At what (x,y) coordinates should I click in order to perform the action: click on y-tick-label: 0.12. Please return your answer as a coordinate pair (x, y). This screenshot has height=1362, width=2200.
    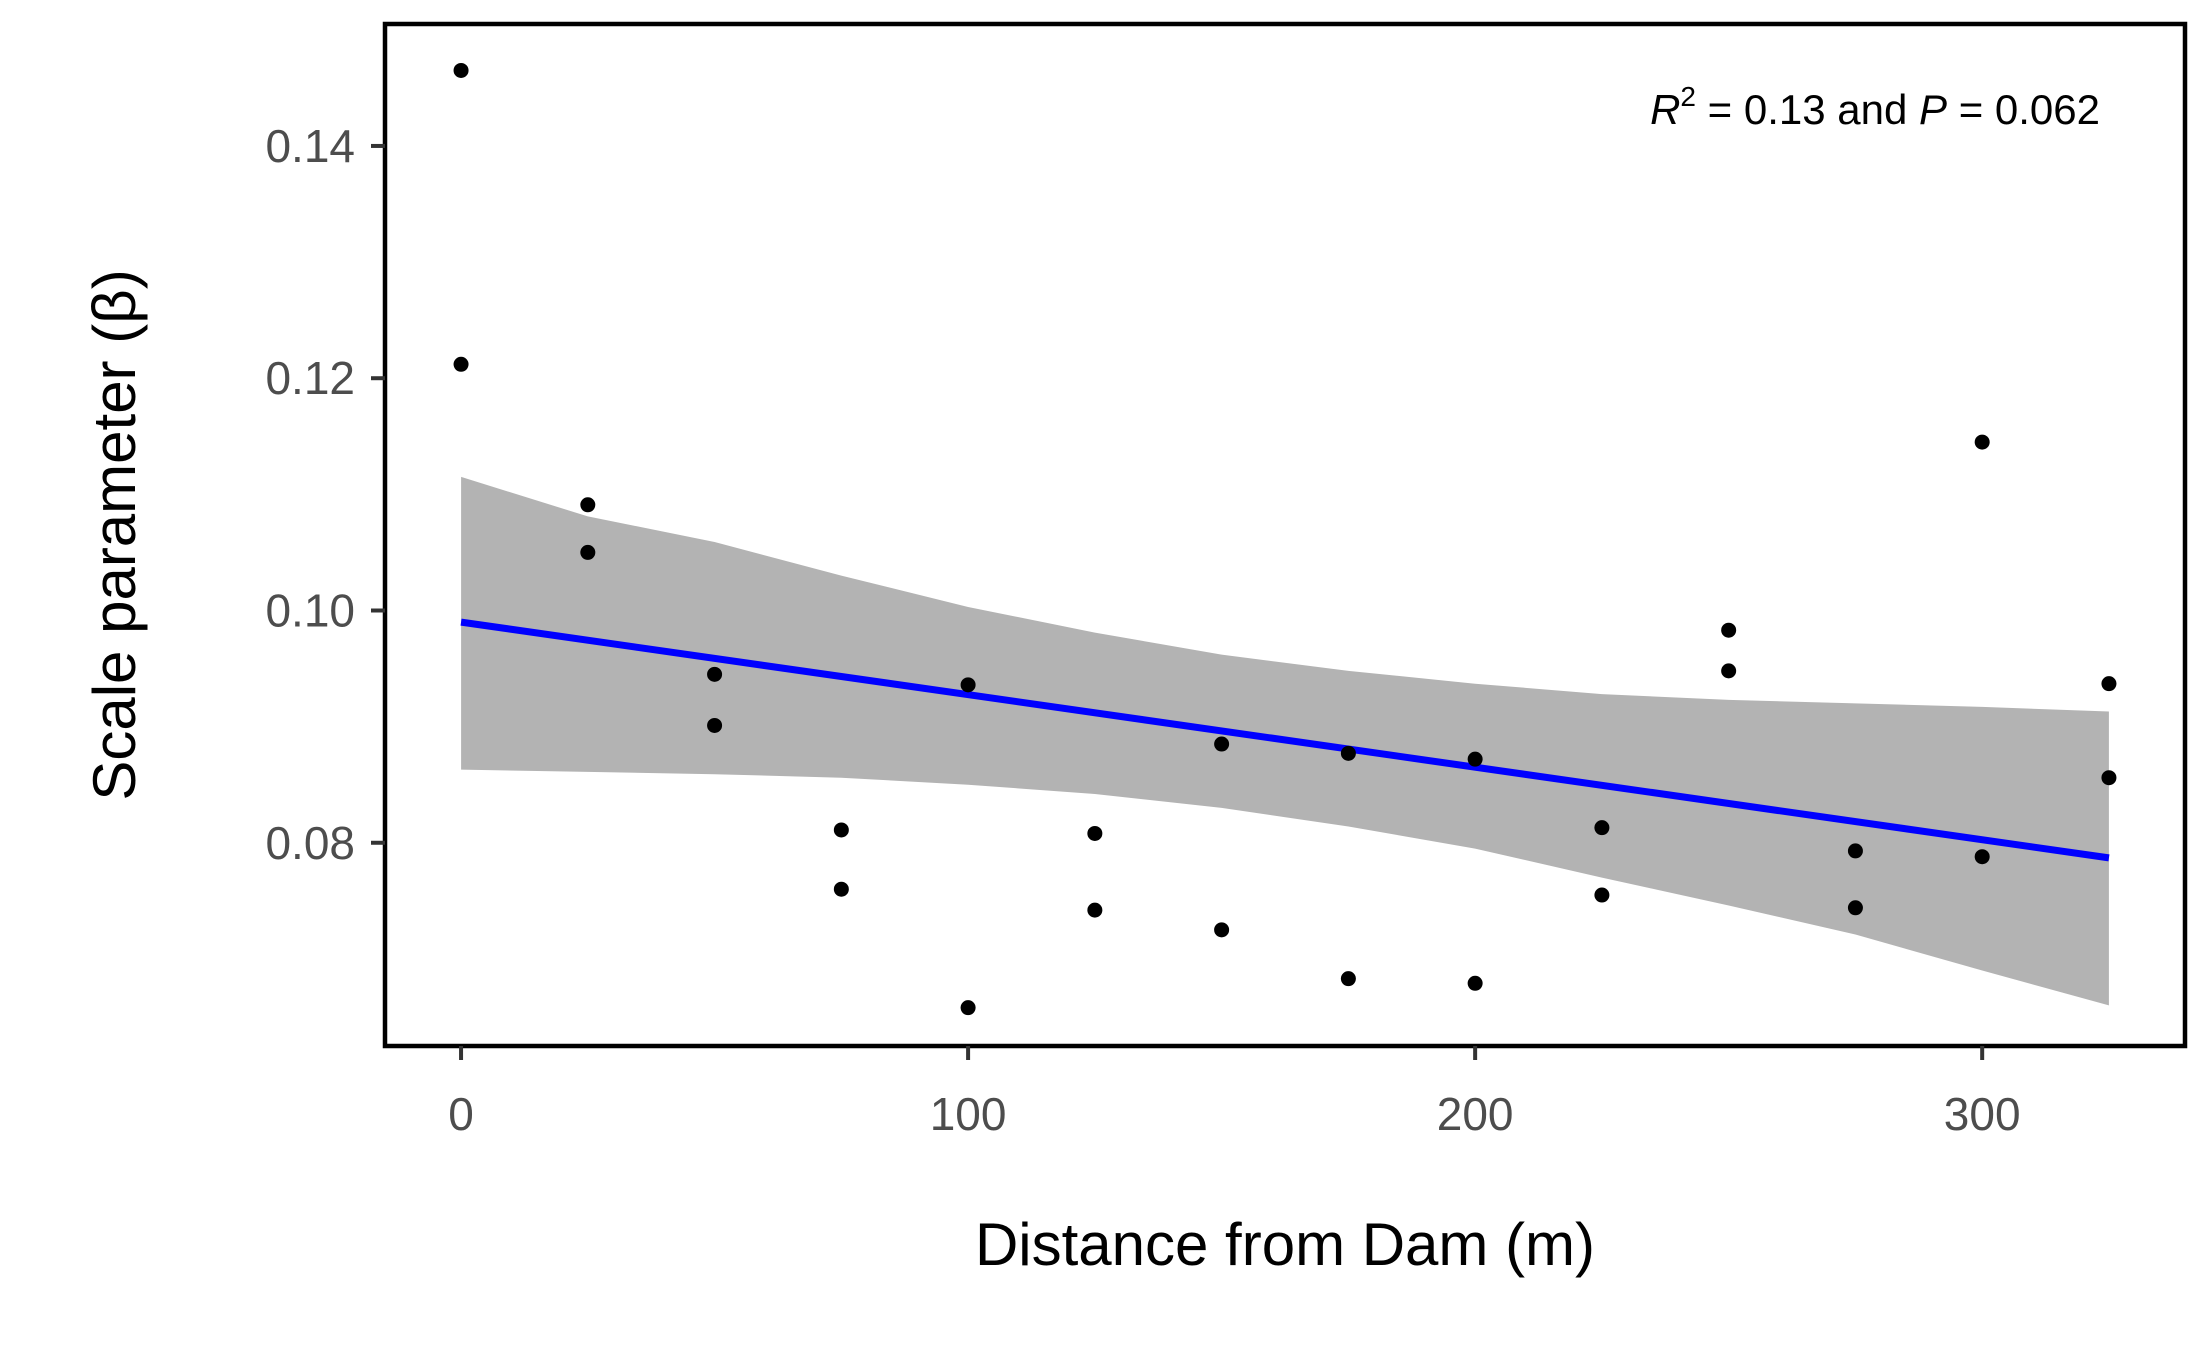
    Looking at the image, I should click on (310, 378).